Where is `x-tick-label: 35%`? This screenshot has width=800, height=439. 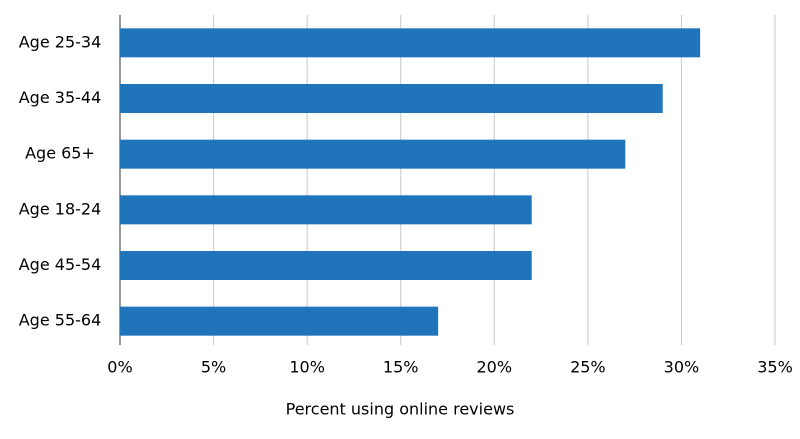
x-tick-label: 35% is located at coordinates (775, 367).